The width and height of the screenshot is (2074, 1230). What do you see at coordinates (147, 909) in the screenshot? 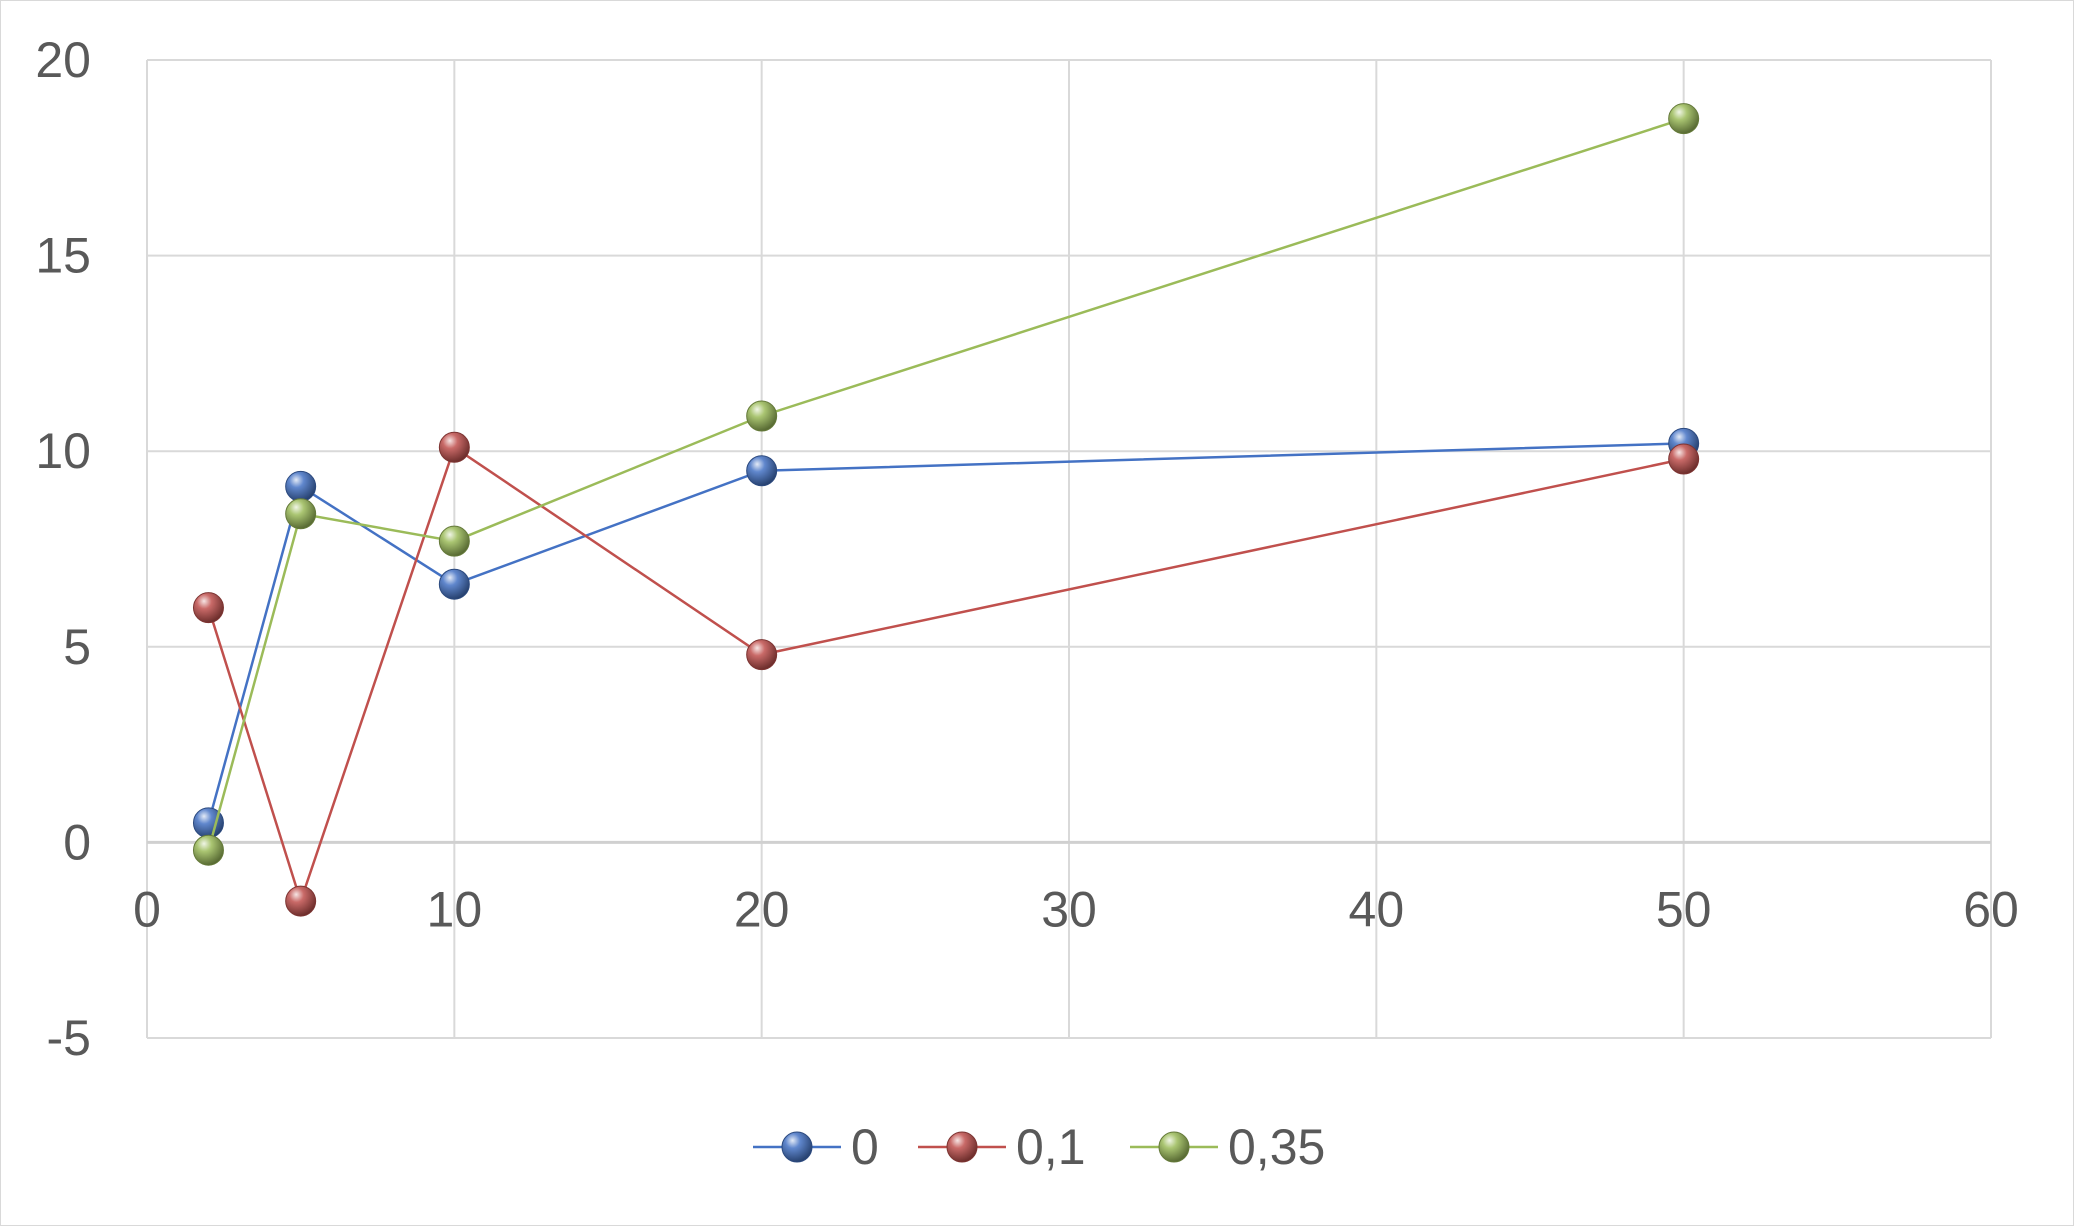
I see `x-tick-label: 0` at bounding box center [147, 909].